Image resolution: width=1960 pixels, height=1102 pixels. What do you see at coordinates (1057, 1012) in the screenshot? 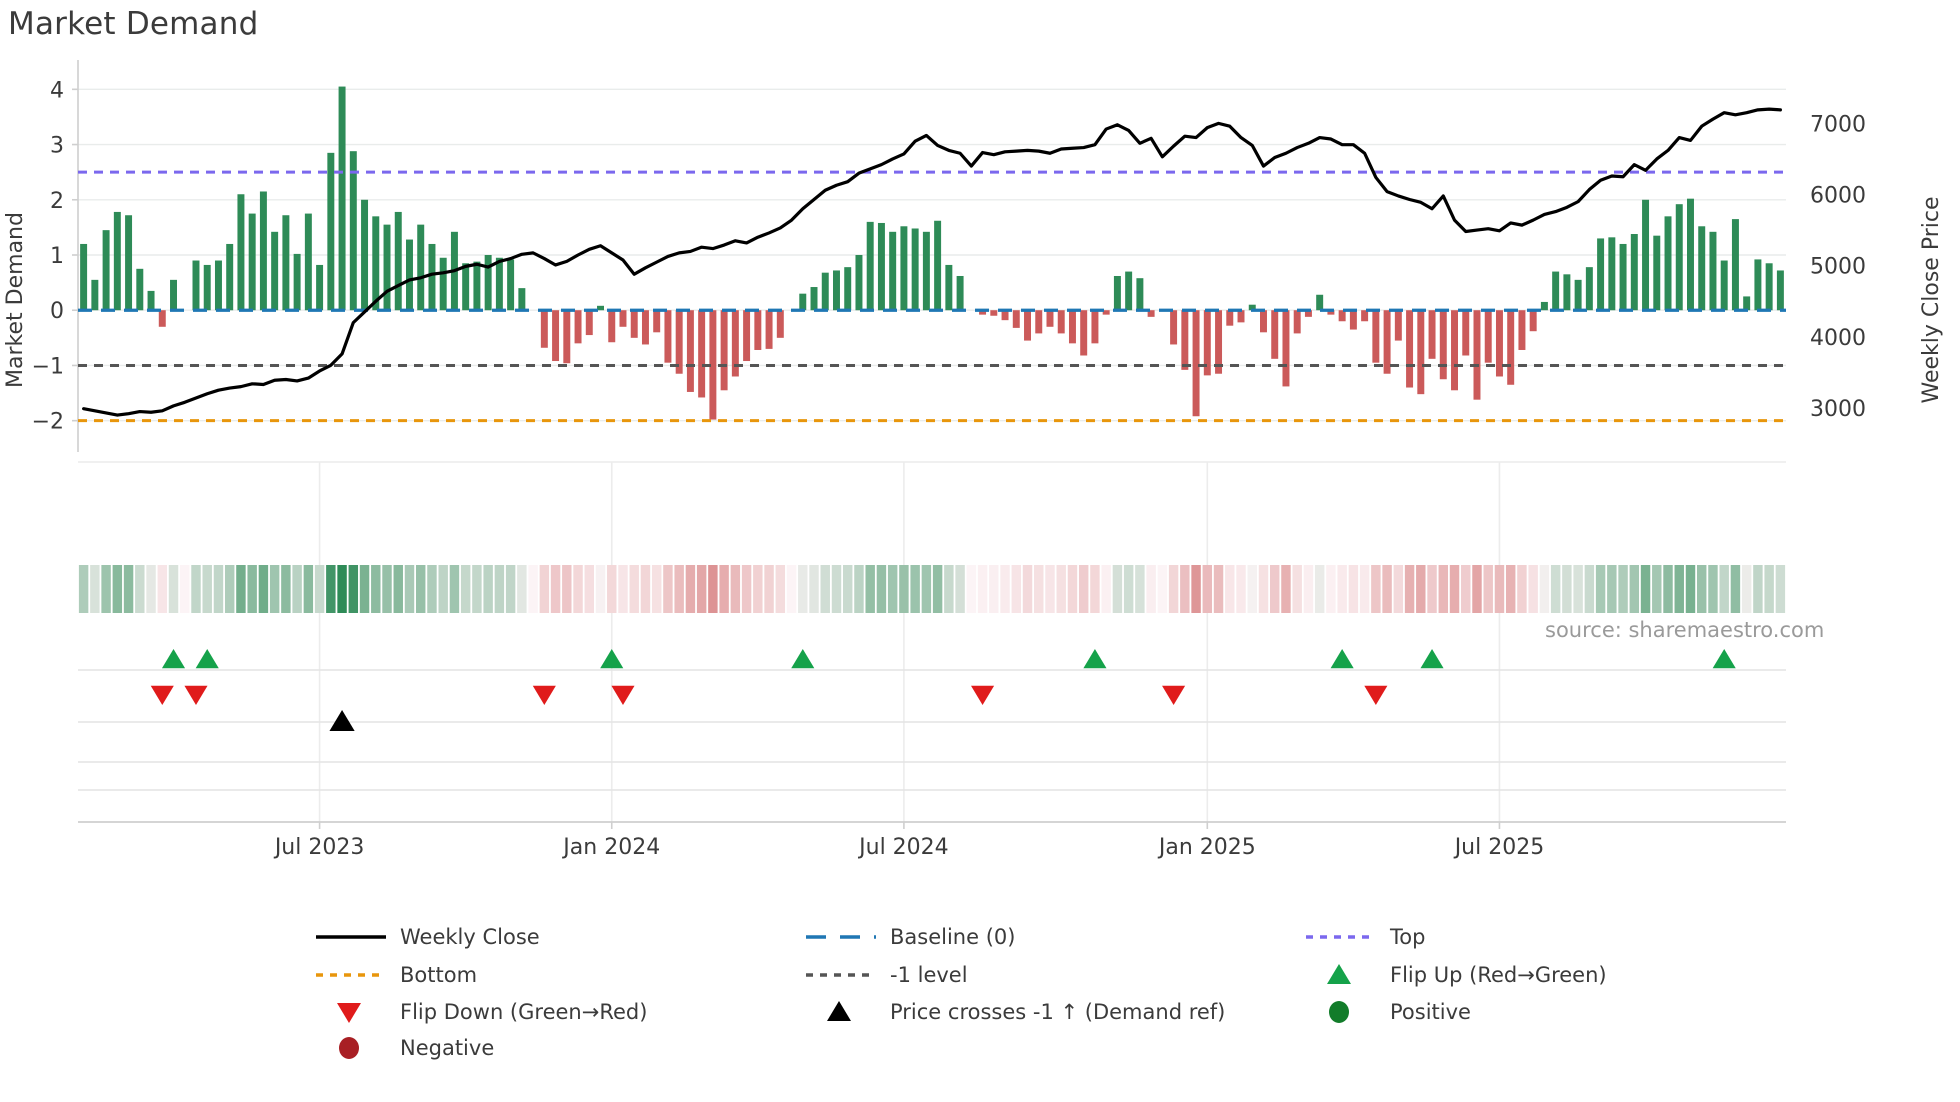
I see `legend-label: Price crosses -1 ↑ (Demand ref)` at bounding box center [1057, 1012].